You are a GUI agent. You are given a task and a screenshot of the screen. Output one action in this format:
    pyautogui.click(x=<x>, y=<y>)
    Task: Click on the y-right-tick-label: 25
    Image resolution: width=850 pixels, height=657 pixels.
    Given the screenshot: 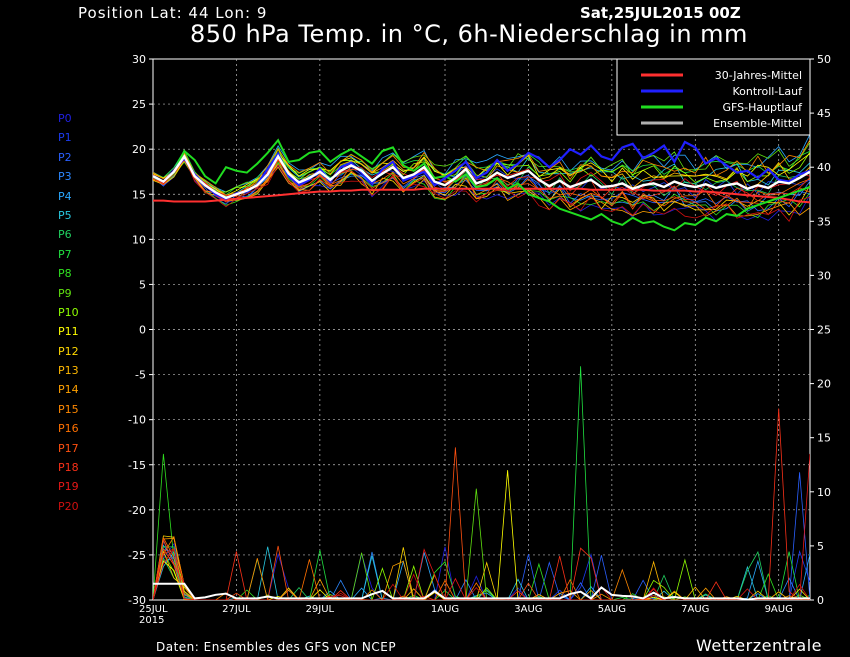 What is the action you would take?
    pyautogui.click(x=824, y=330)
    